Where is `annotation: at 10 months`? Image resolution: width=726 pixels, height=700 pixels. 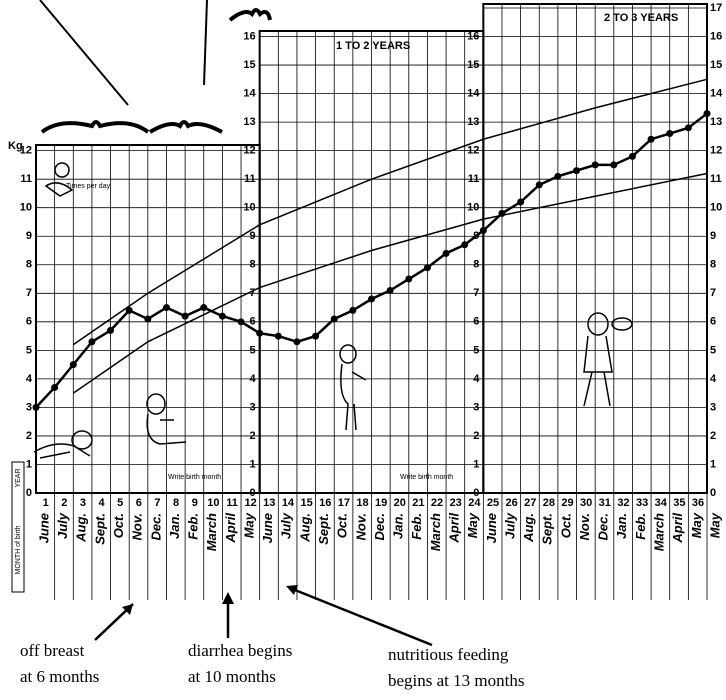
annotation: at 10 months is located at coordinates (232, 676).